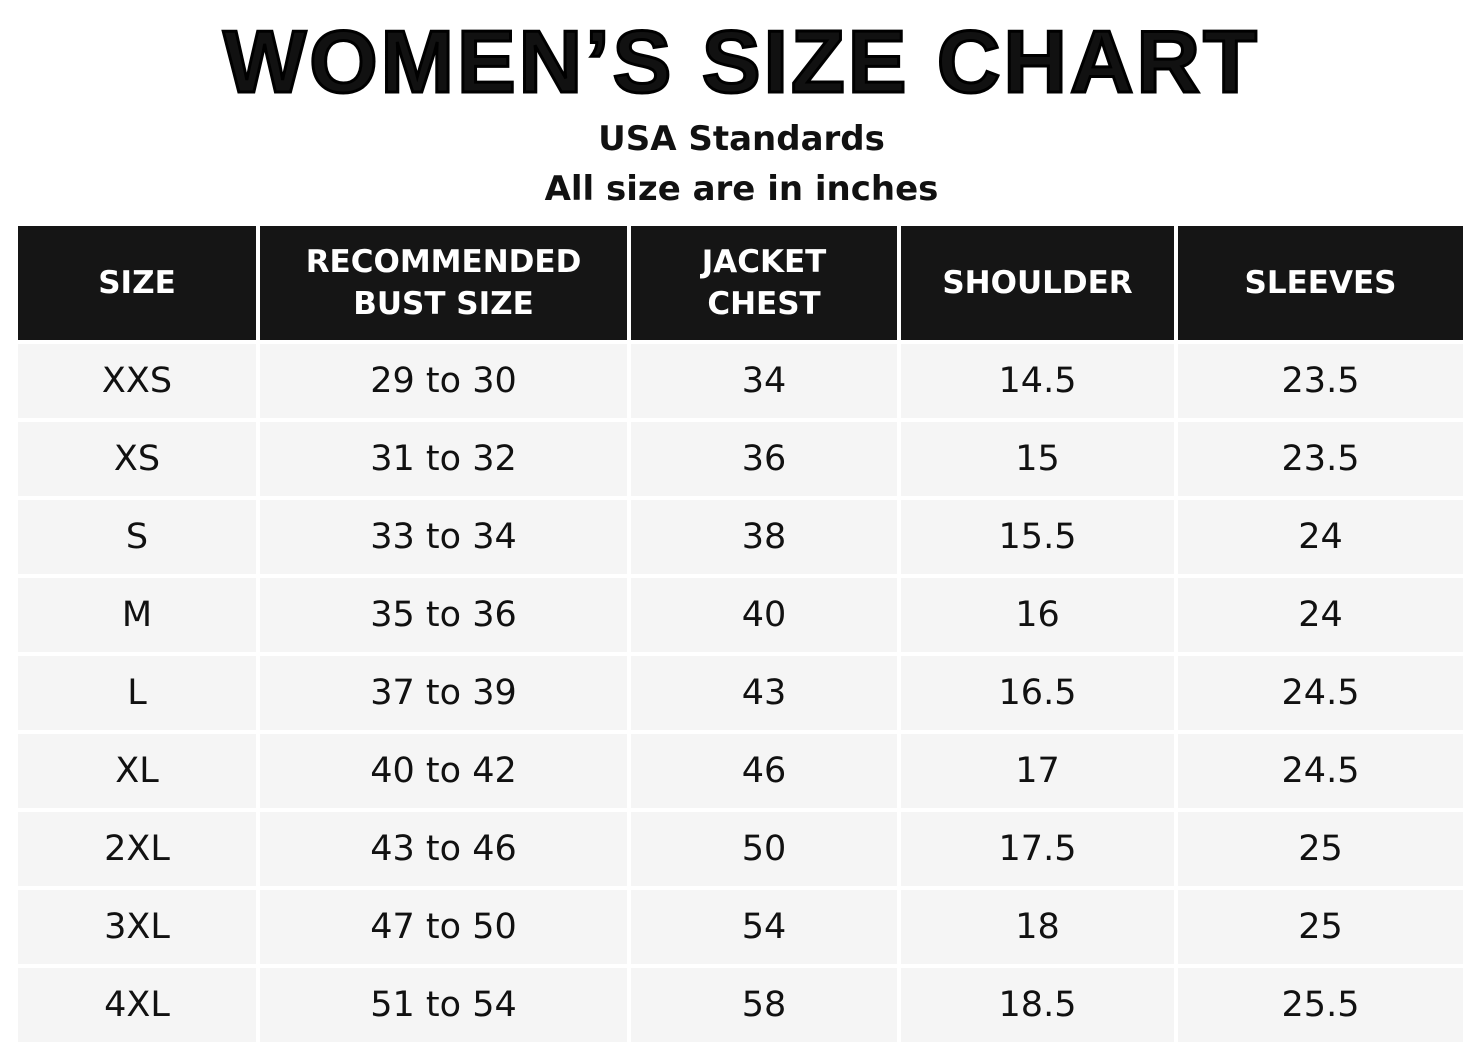 The width and height of the screenshot is (1483, 1061). What do you see at coordinates (137, 1005) in the screenshot?
I see `table-cell: 4XL` at bounding box center [137, 1005].